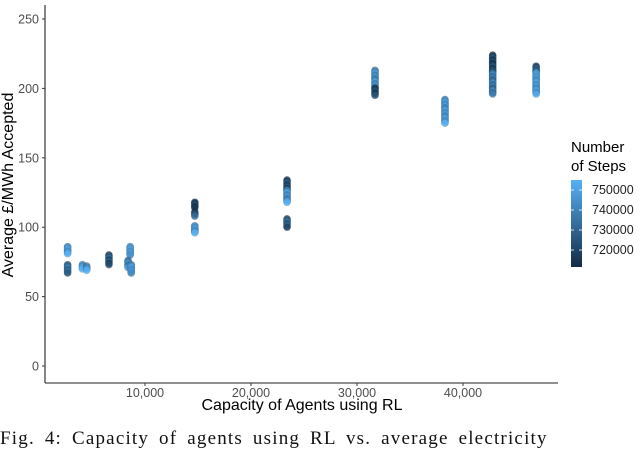  Describe the element at coordinates (576, 223) in the screenshot. I see `colorbar` at that location.